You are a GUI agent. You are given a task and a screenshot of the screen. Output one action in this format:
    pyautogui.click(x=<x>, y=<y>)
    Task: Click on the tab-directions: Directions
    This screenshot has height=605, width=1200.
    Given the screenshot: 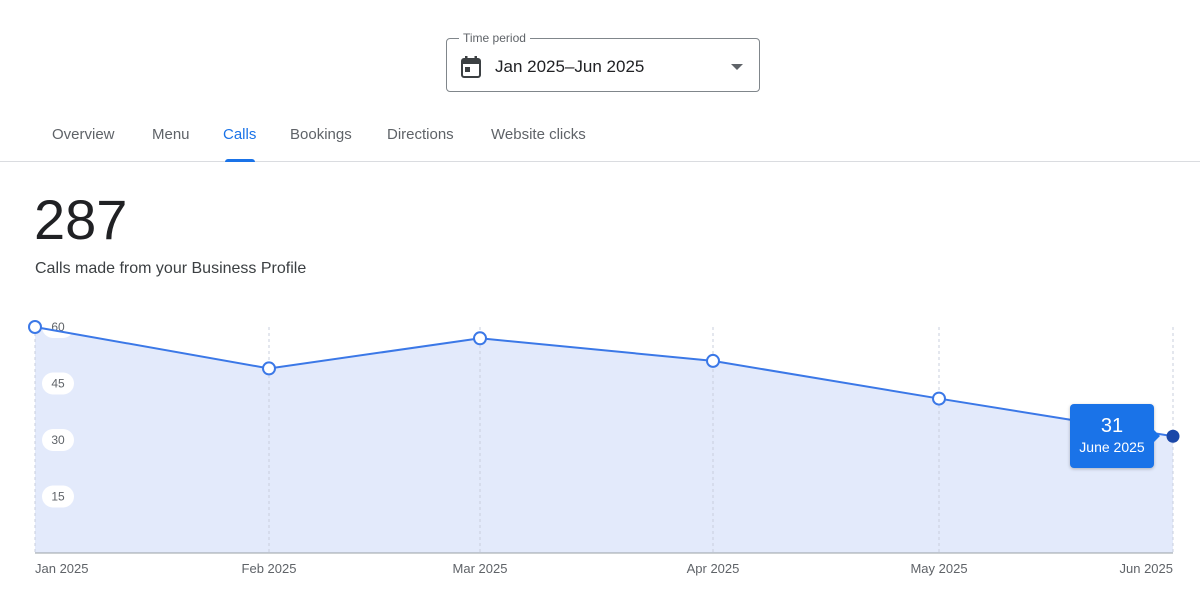 What is the action you would take?
    pyautogui.click(x=420, y=134)
    